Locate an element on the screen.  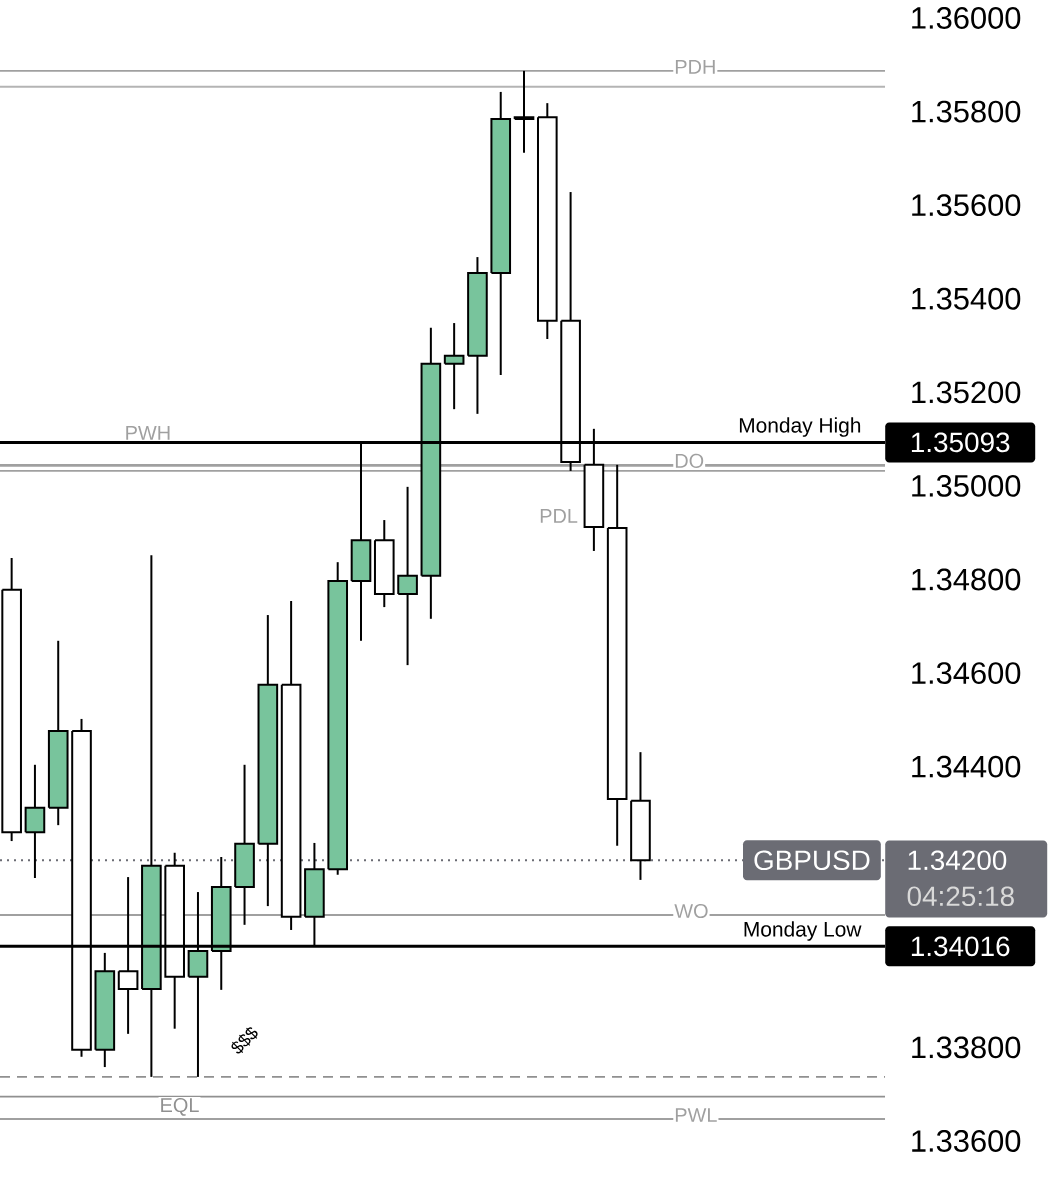
text: 1.34200 is located at coordinates (957, 860).